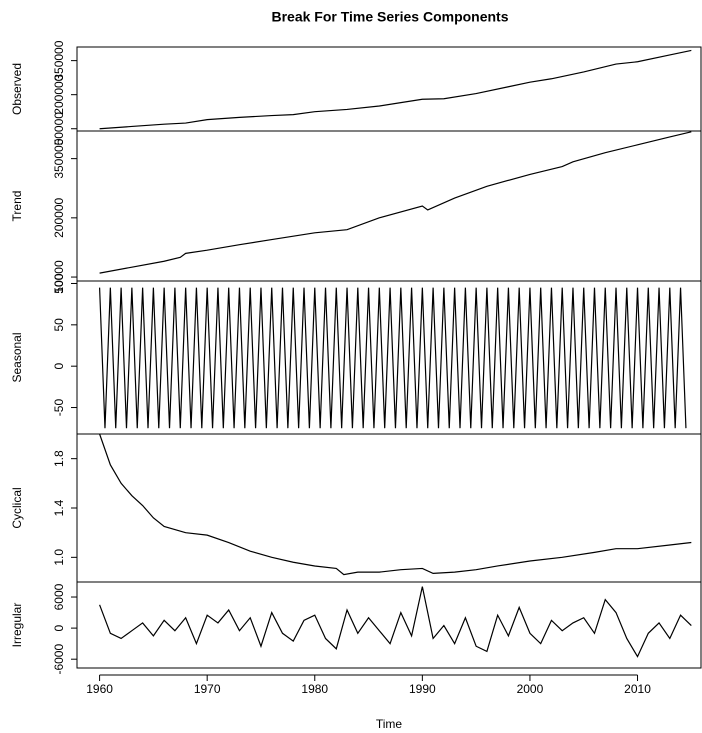  I want to click on y-tick-label: 1.4, so click(59, 507).